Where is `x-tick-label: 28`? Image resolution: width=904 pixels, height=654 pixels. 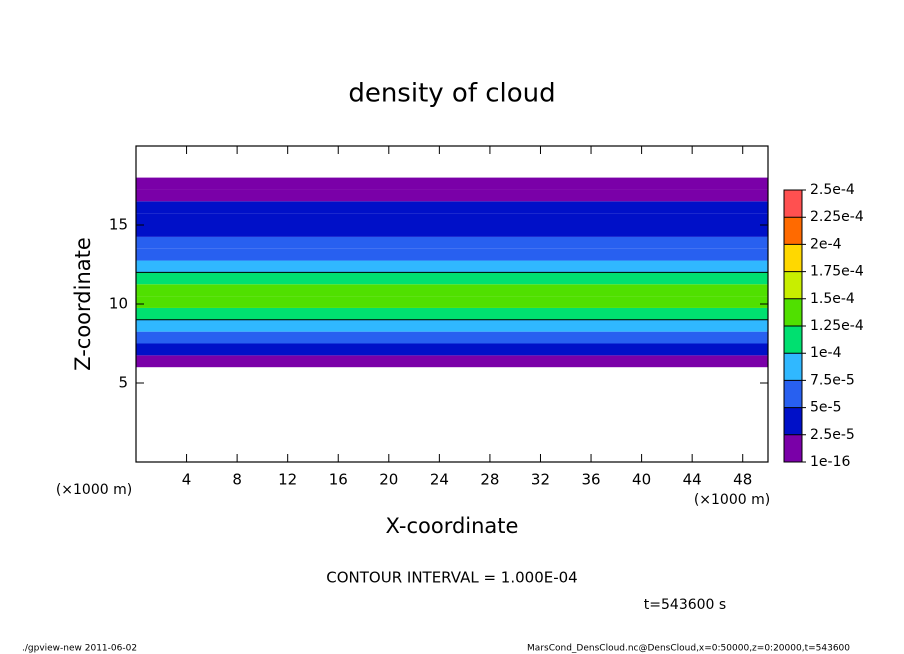 x-tick-label: 28 is located at coordinates (489, 480).